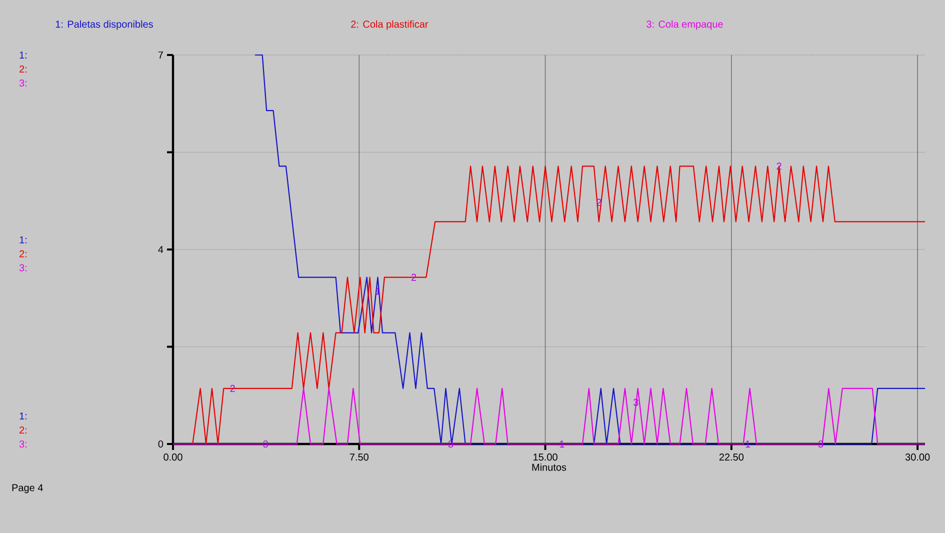  I want to click on y-tick-label: 7, so click(160, 55).